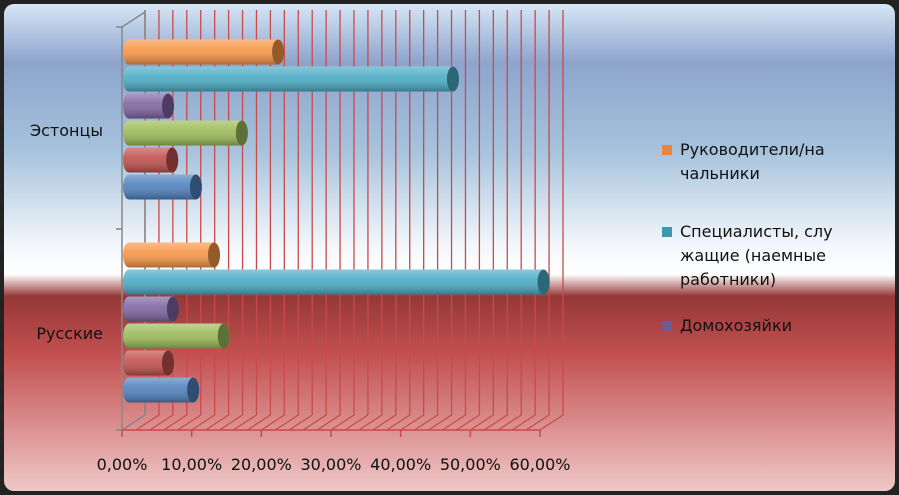 Image resolution: width=899 pixels, height=495 pixels. I want to click on value-tick-label: 30,00%, so click(330, 464).